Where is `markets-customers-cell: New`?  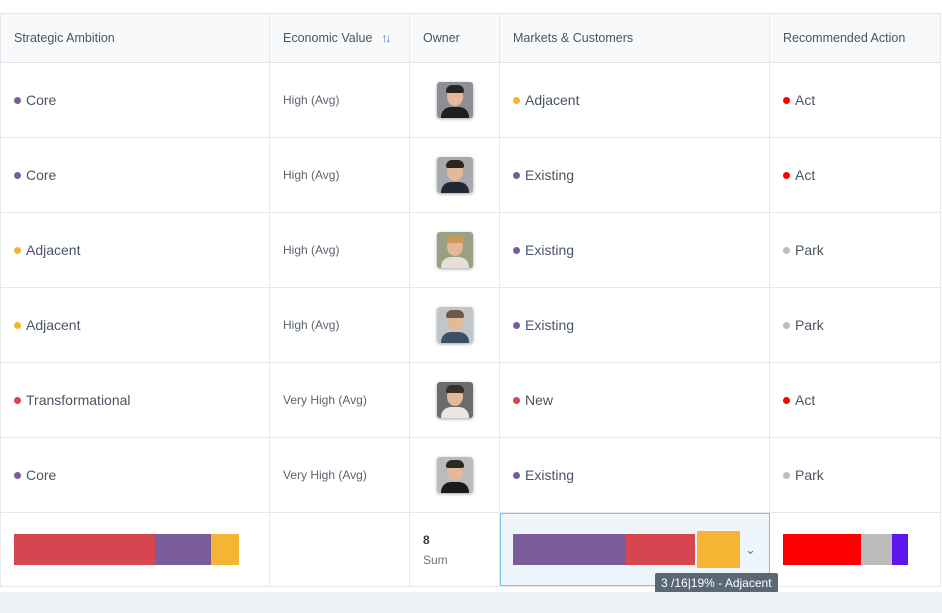 markets-customers-cell: New is located at coordinates (635, 400).